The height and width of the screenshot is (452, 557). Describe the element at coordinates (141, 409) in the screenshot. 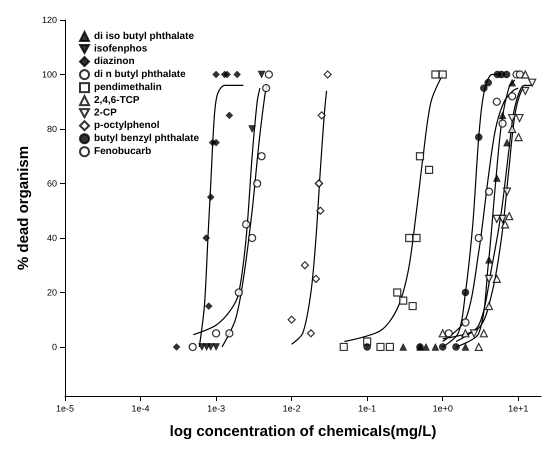

I see `x-tick-label: 1e-4` at that location.